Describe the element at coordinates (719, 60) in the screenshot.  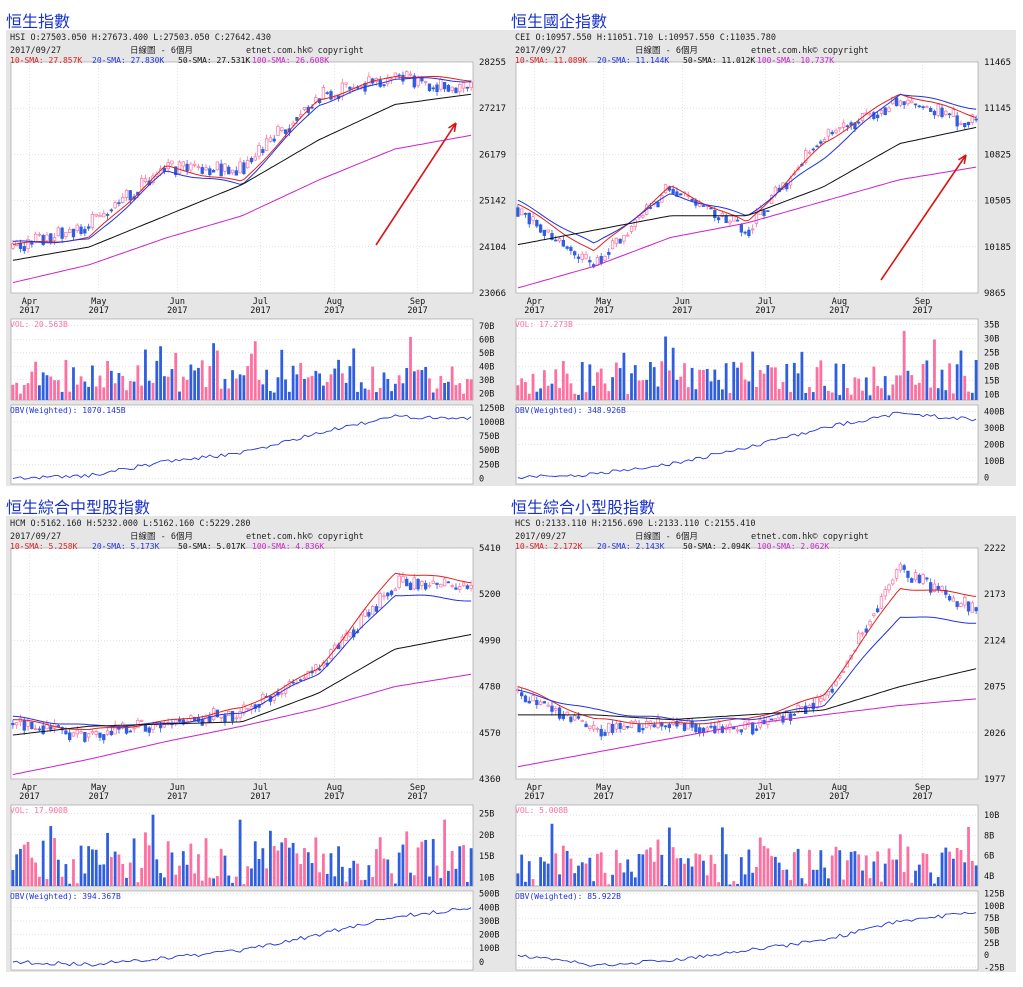
I see `sma-label-2: 50-SMA: 11.012K` at that location.